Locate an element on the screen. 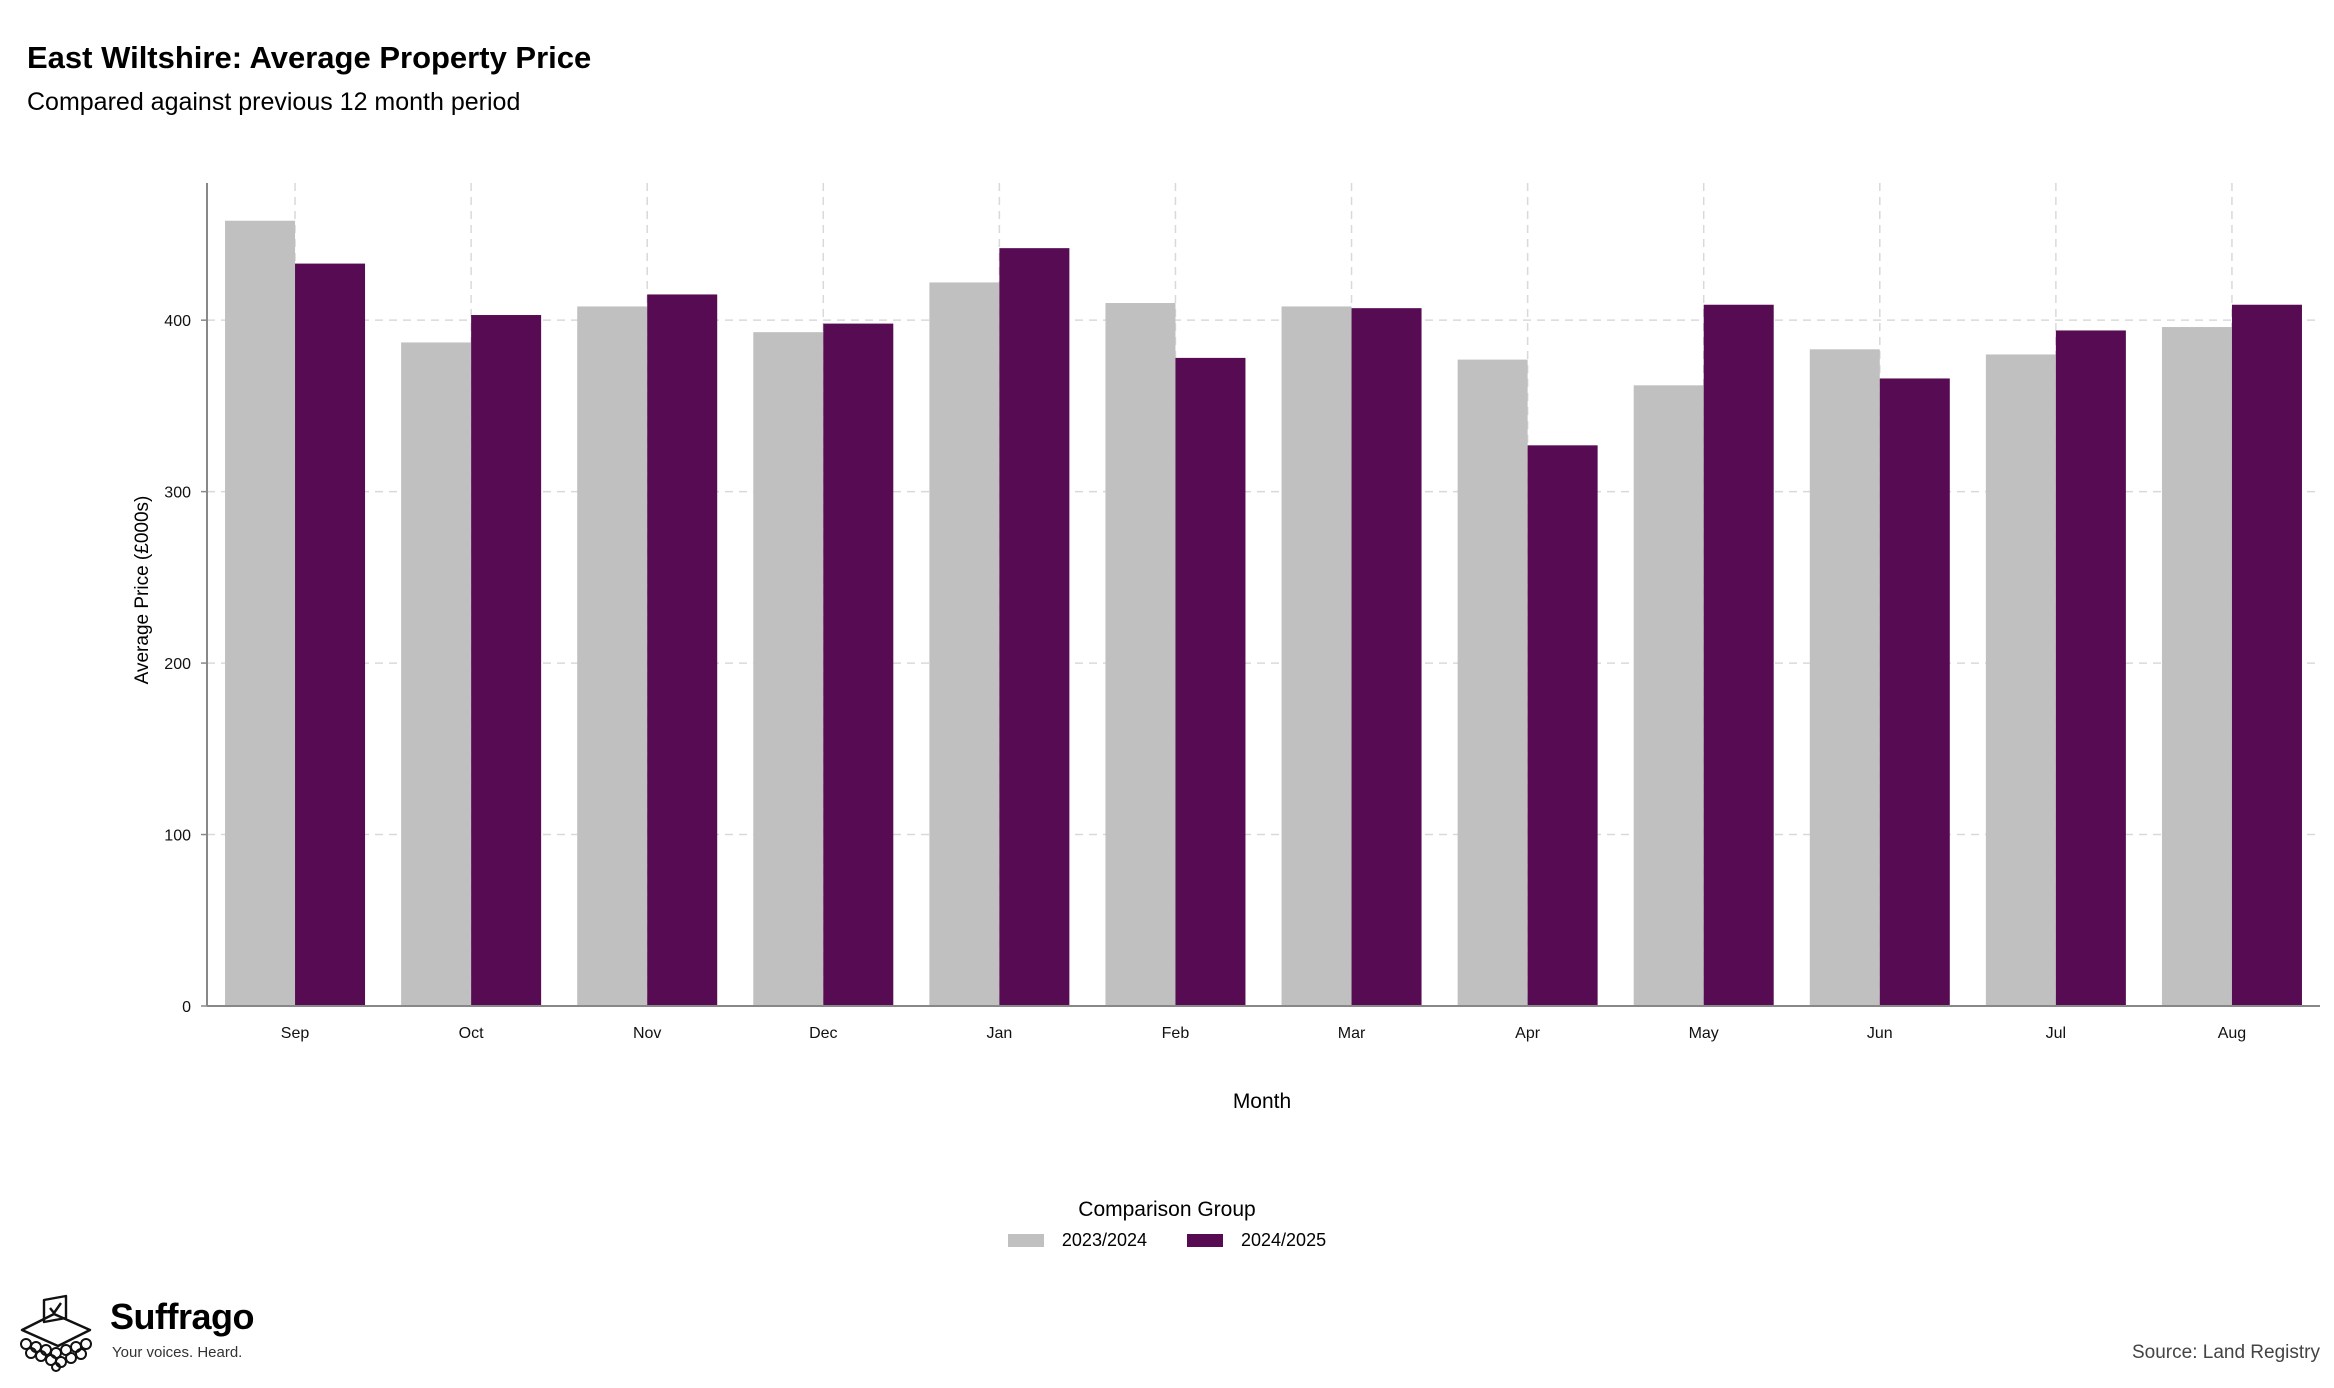  bar-2023-2024-mar is located at coordinates (1316, 656).